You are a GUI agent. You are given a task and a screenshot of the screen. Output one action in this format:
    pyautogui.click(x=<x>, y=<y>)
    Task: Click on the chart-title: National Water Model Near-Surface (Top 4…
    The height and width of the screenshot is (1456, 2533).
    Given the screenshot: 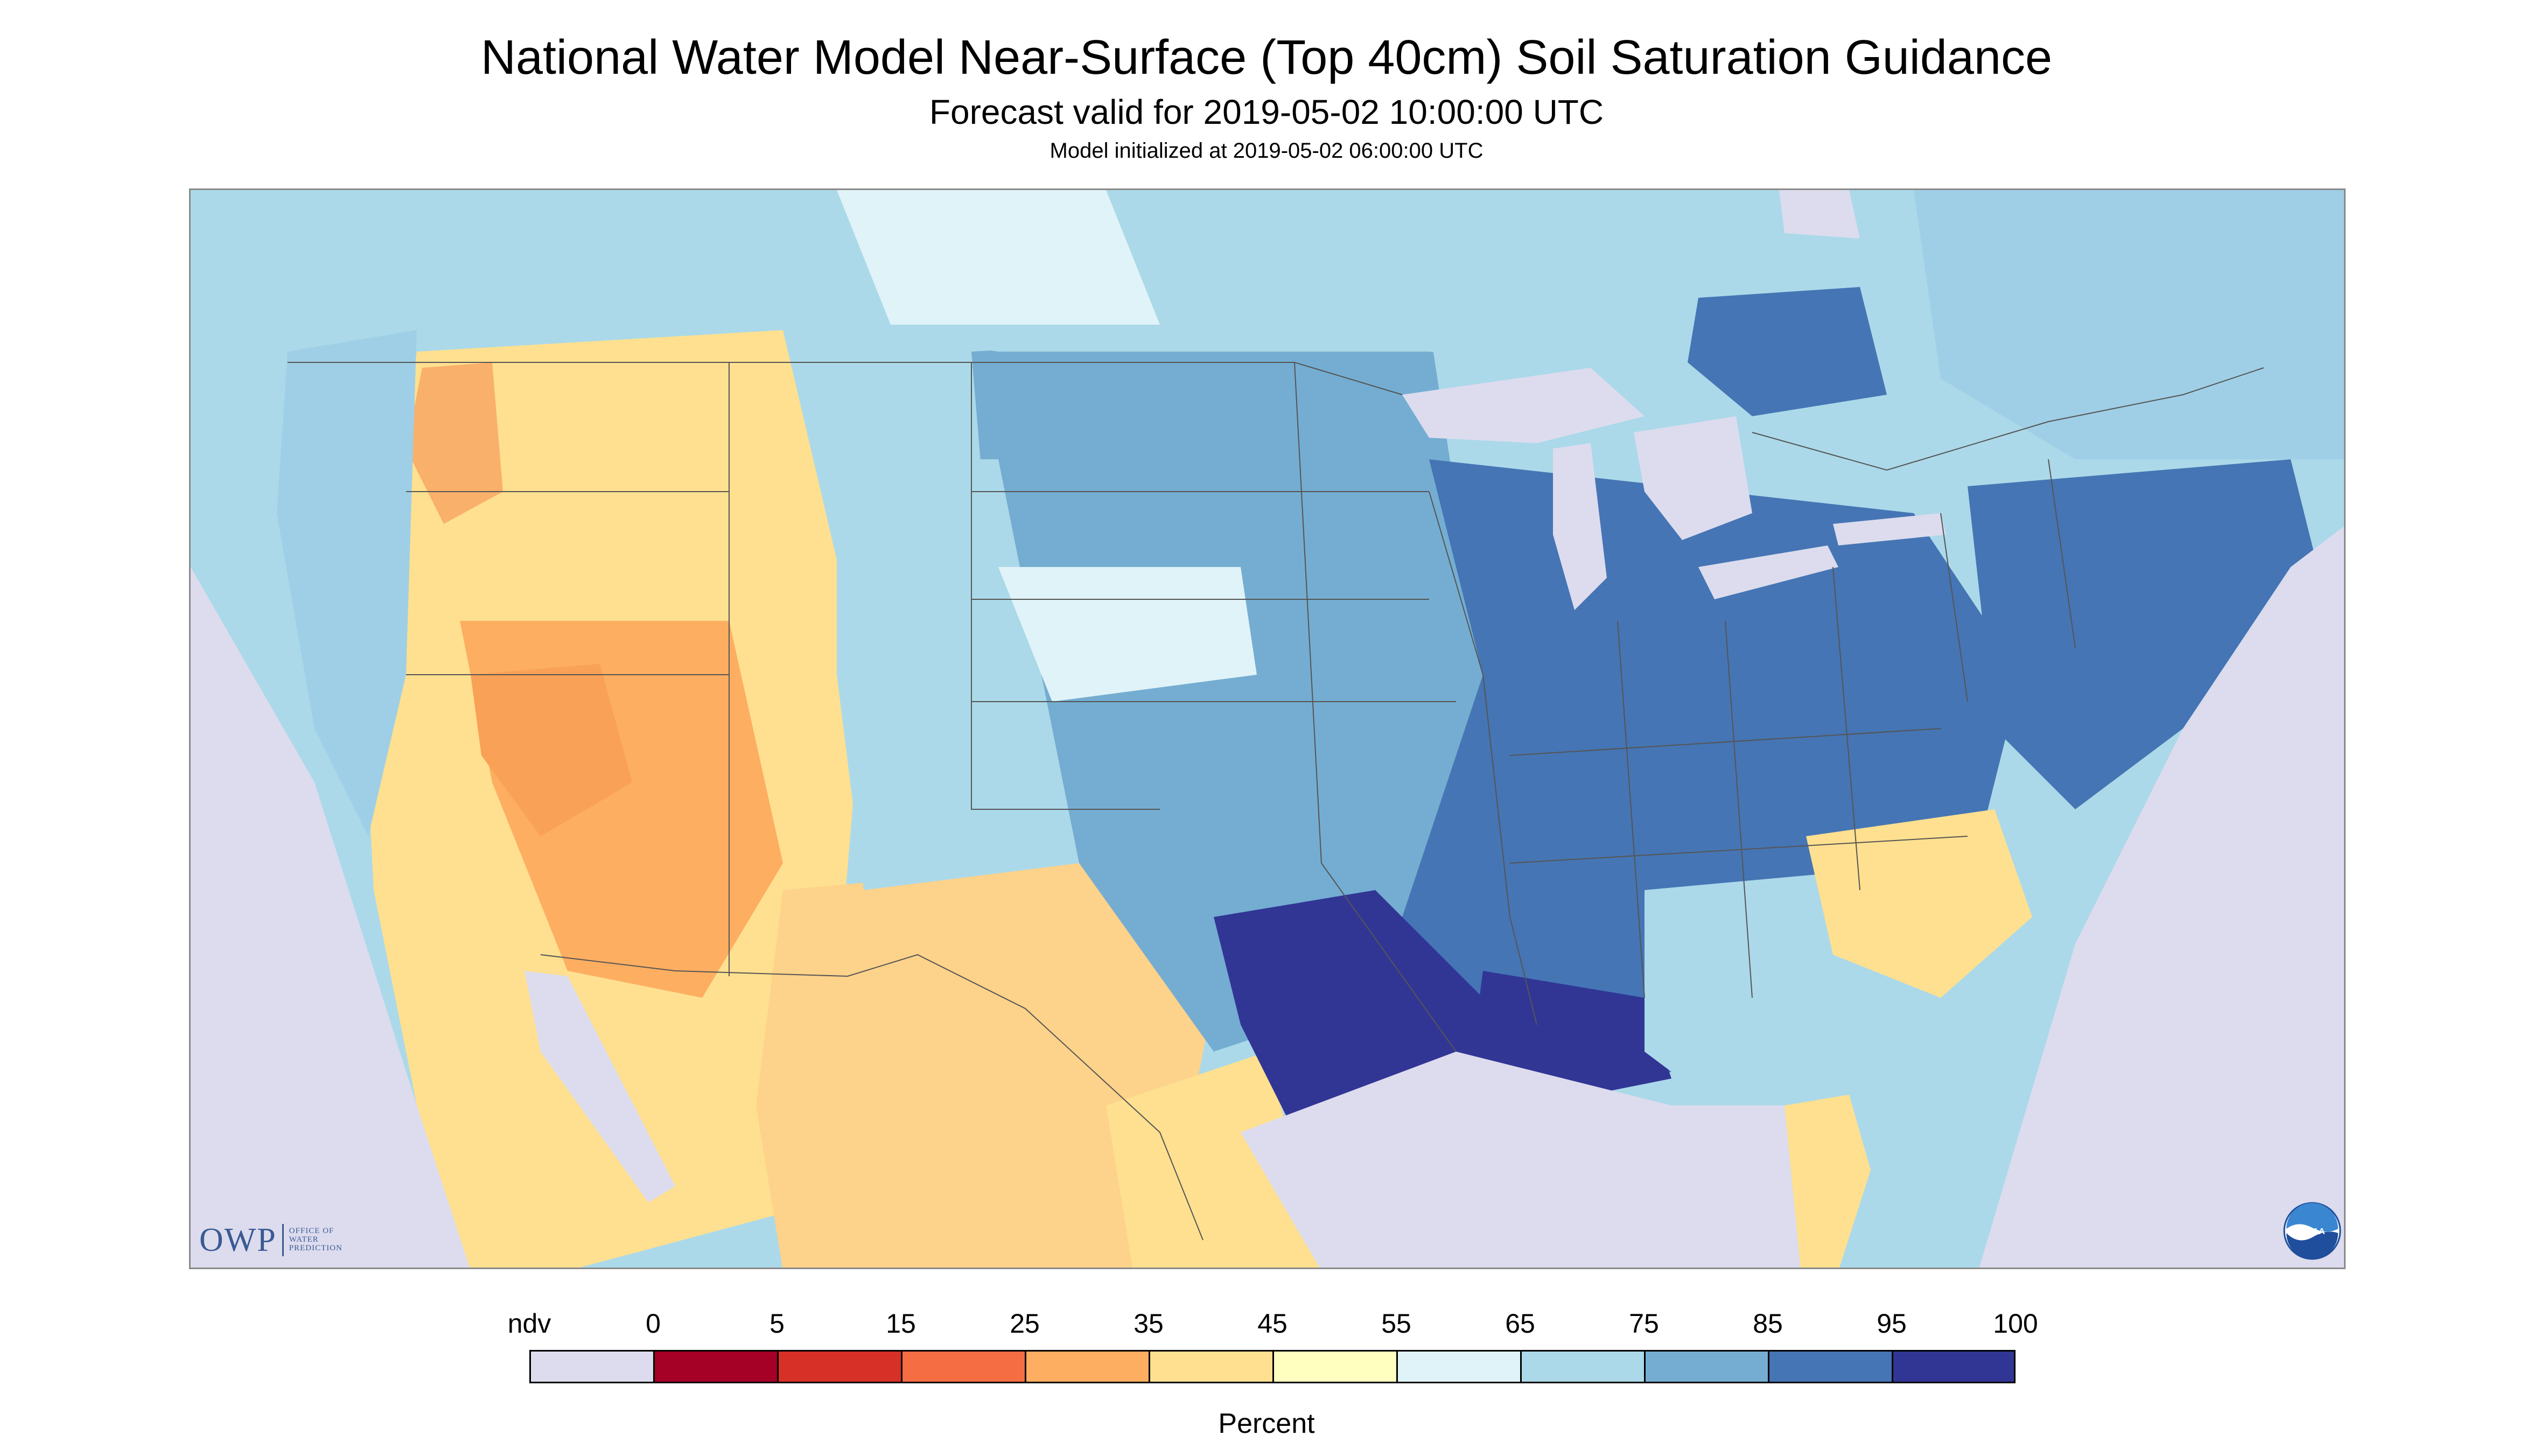 What is the action you would take?
    pyautogui.click(x=1266, y=58)
    